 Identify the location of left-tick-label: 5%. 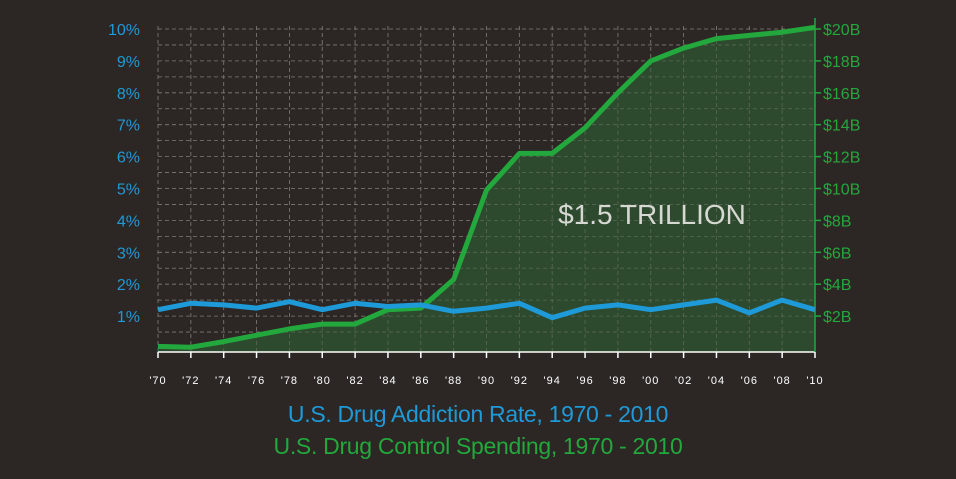
(128, 190).